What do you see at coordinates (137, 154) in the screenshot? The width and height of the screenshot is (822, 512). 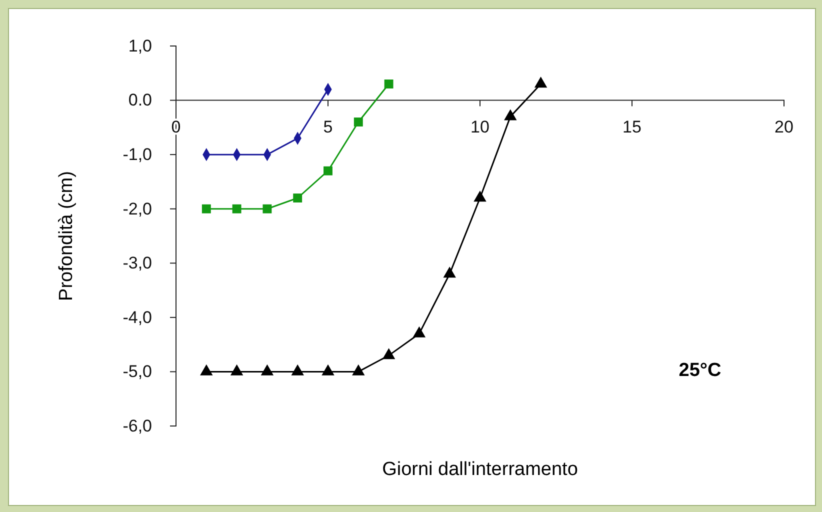 I see `y-tick-label: -1,0` at bounding box center [137, 154].